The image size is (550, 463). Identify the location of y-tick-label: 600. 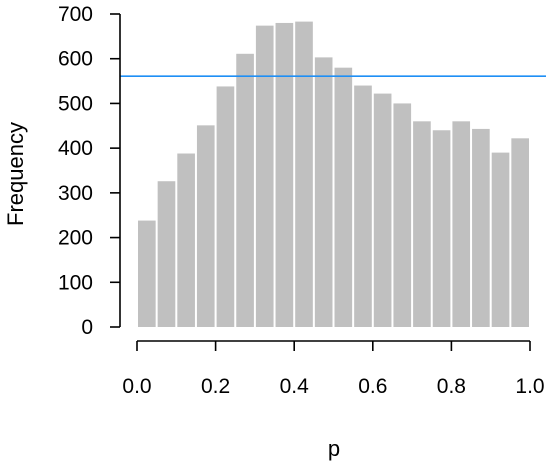
(75, 59).